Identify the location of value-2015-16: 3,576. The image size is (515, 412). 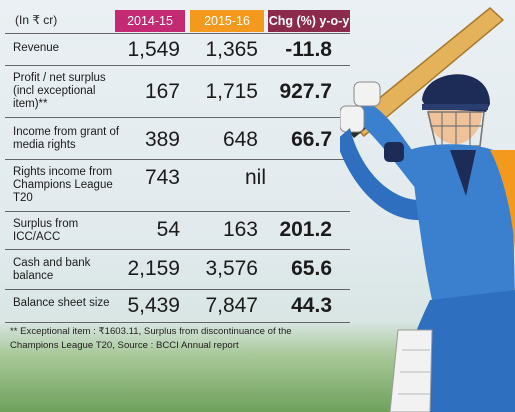
(231, 268).